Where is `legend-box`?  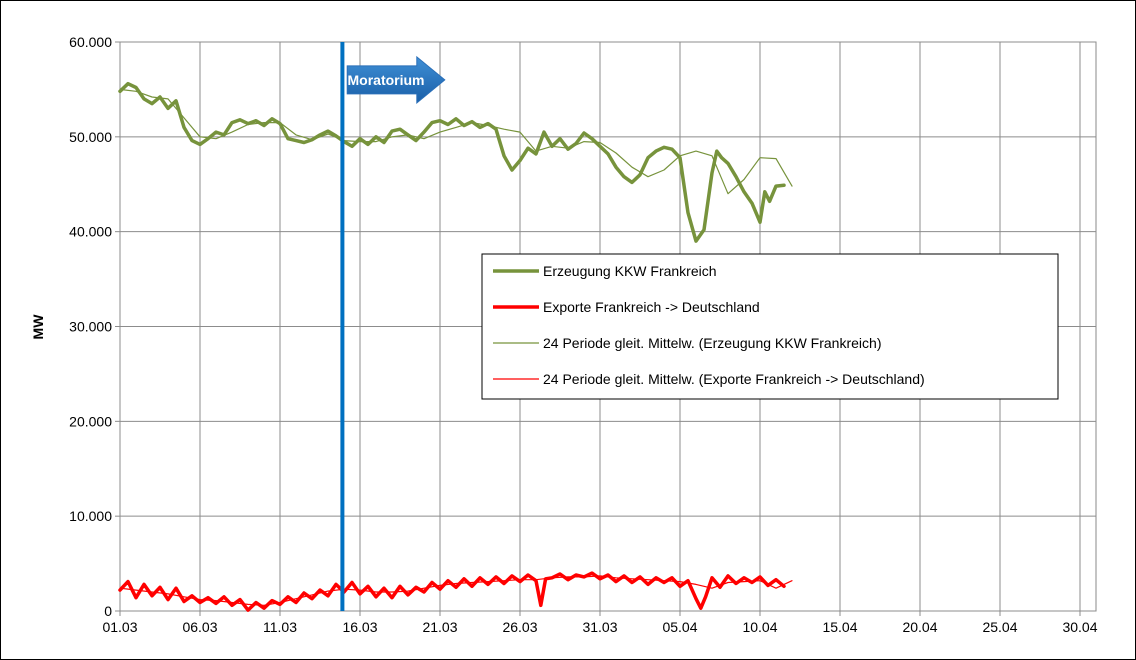
legend-box is located at coordinates (770, 326).